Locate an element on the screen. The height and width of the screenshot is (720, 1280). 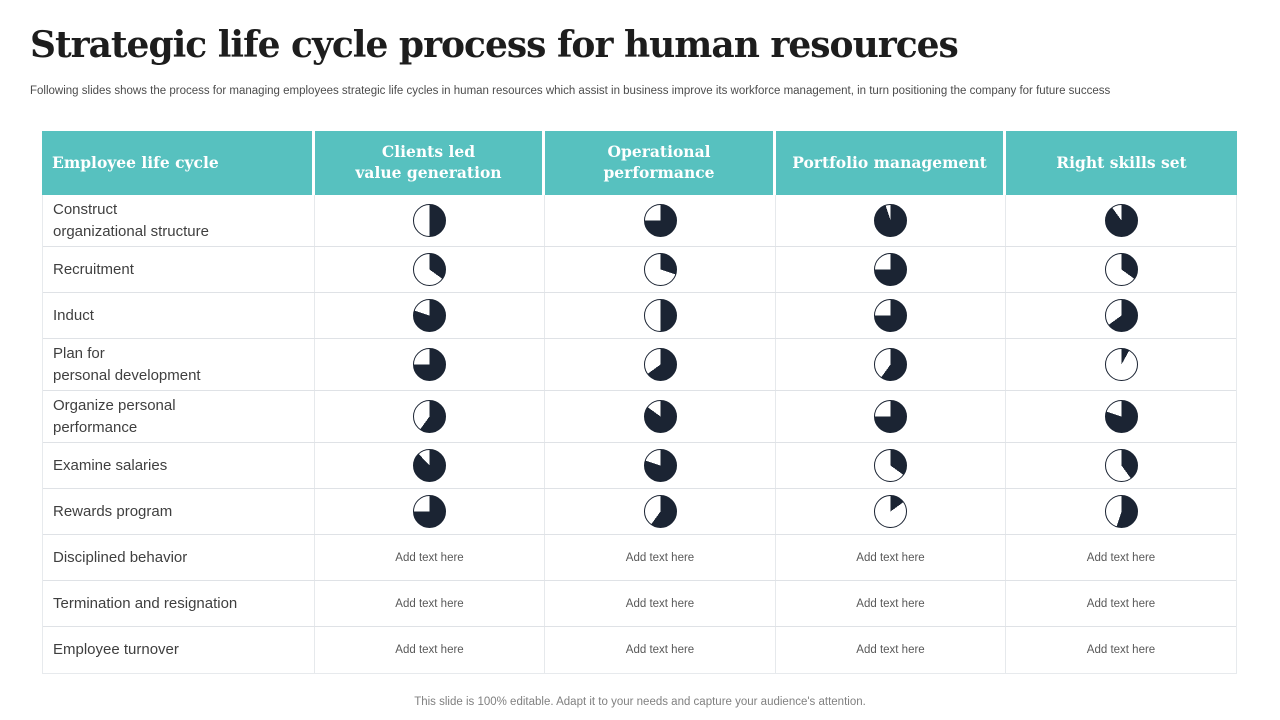
row-label: Termination and resignation is located at coordinates (179, 603).